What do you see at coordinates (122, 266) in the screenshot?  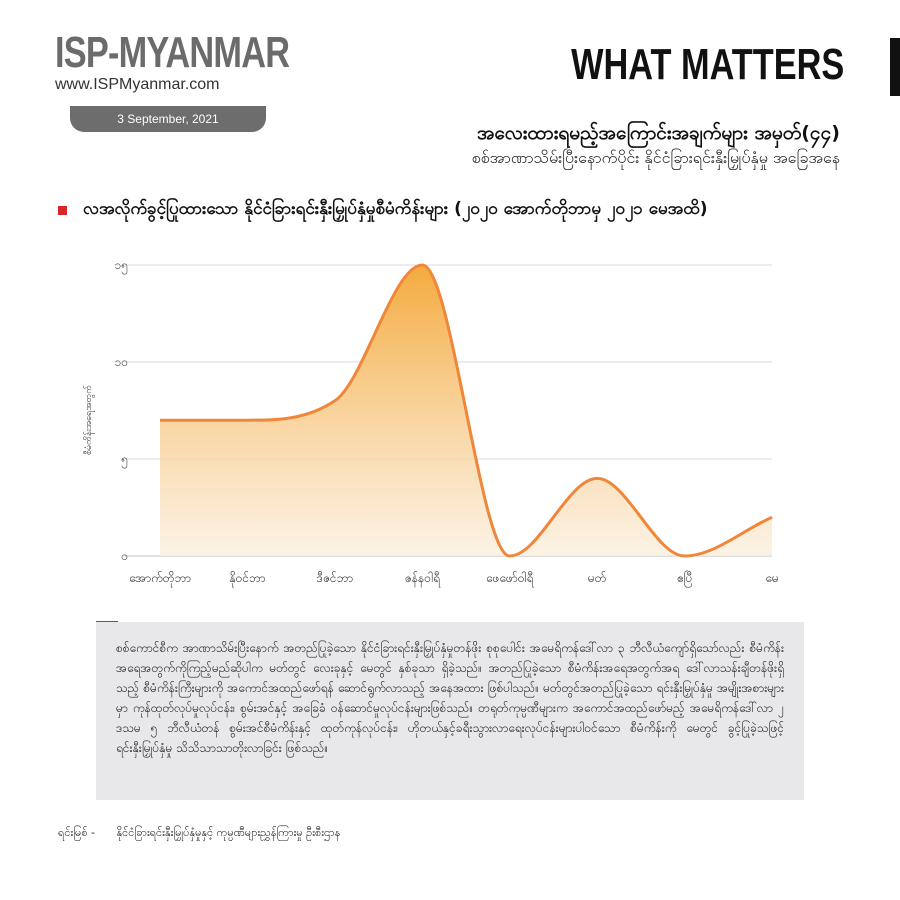 I see `y-tick-label: ၁၅` at bounding box center [122, 266].